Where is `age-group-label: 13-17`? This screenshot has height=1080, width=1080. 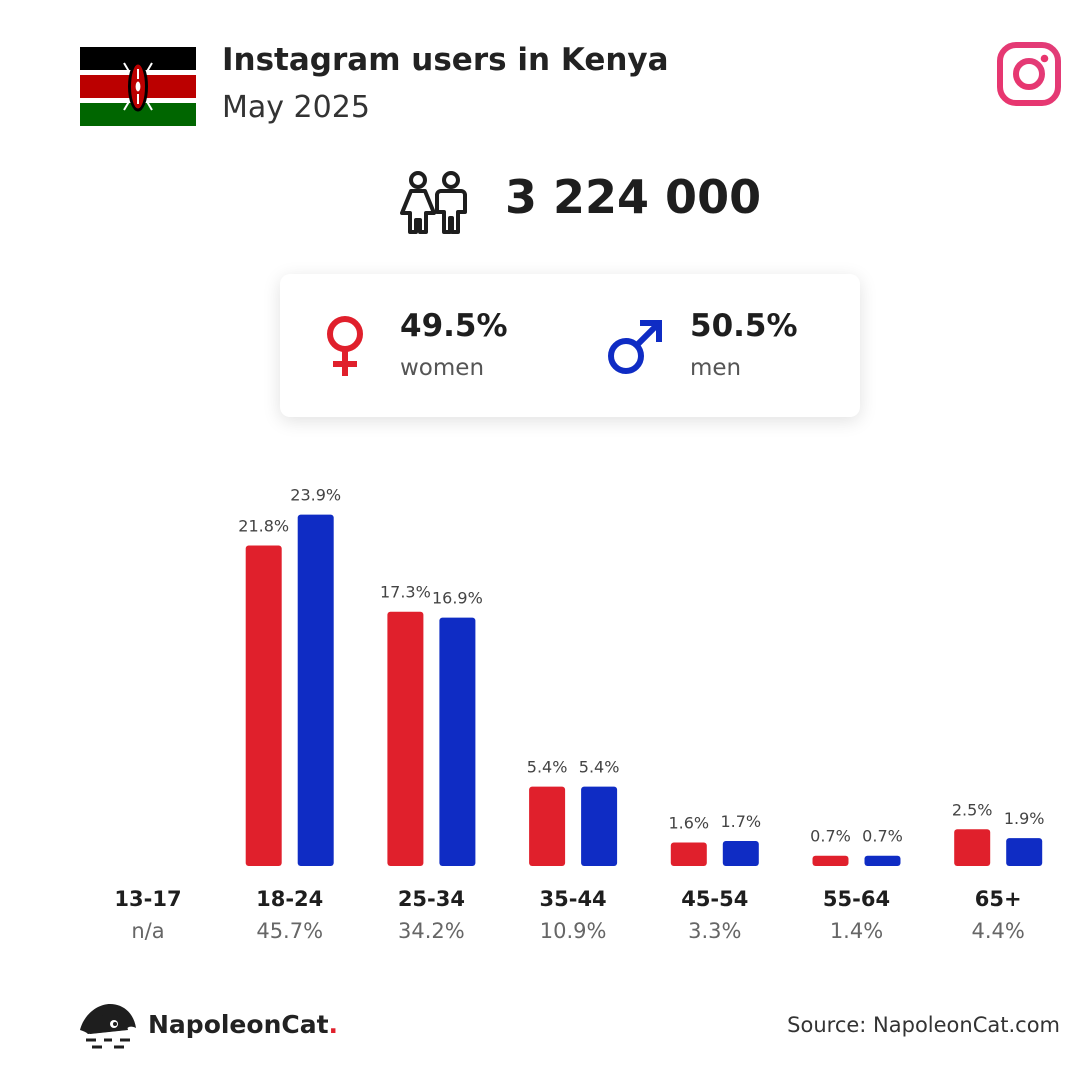
age-group-label: 13-17 is located at coordinates (147, 899).